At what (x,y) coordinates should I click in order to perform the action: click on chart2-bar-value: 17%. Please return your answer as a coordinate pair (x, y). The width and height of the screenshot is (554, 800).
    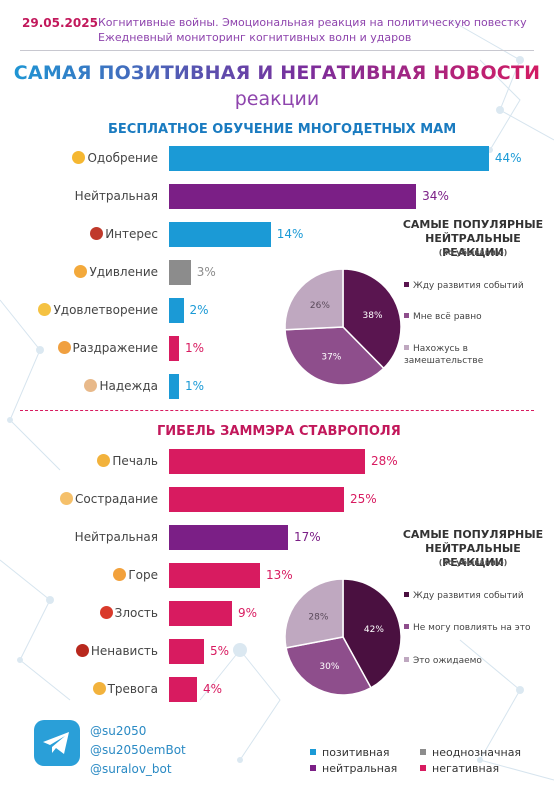
    Looking at the image, I should click on (307, 537).